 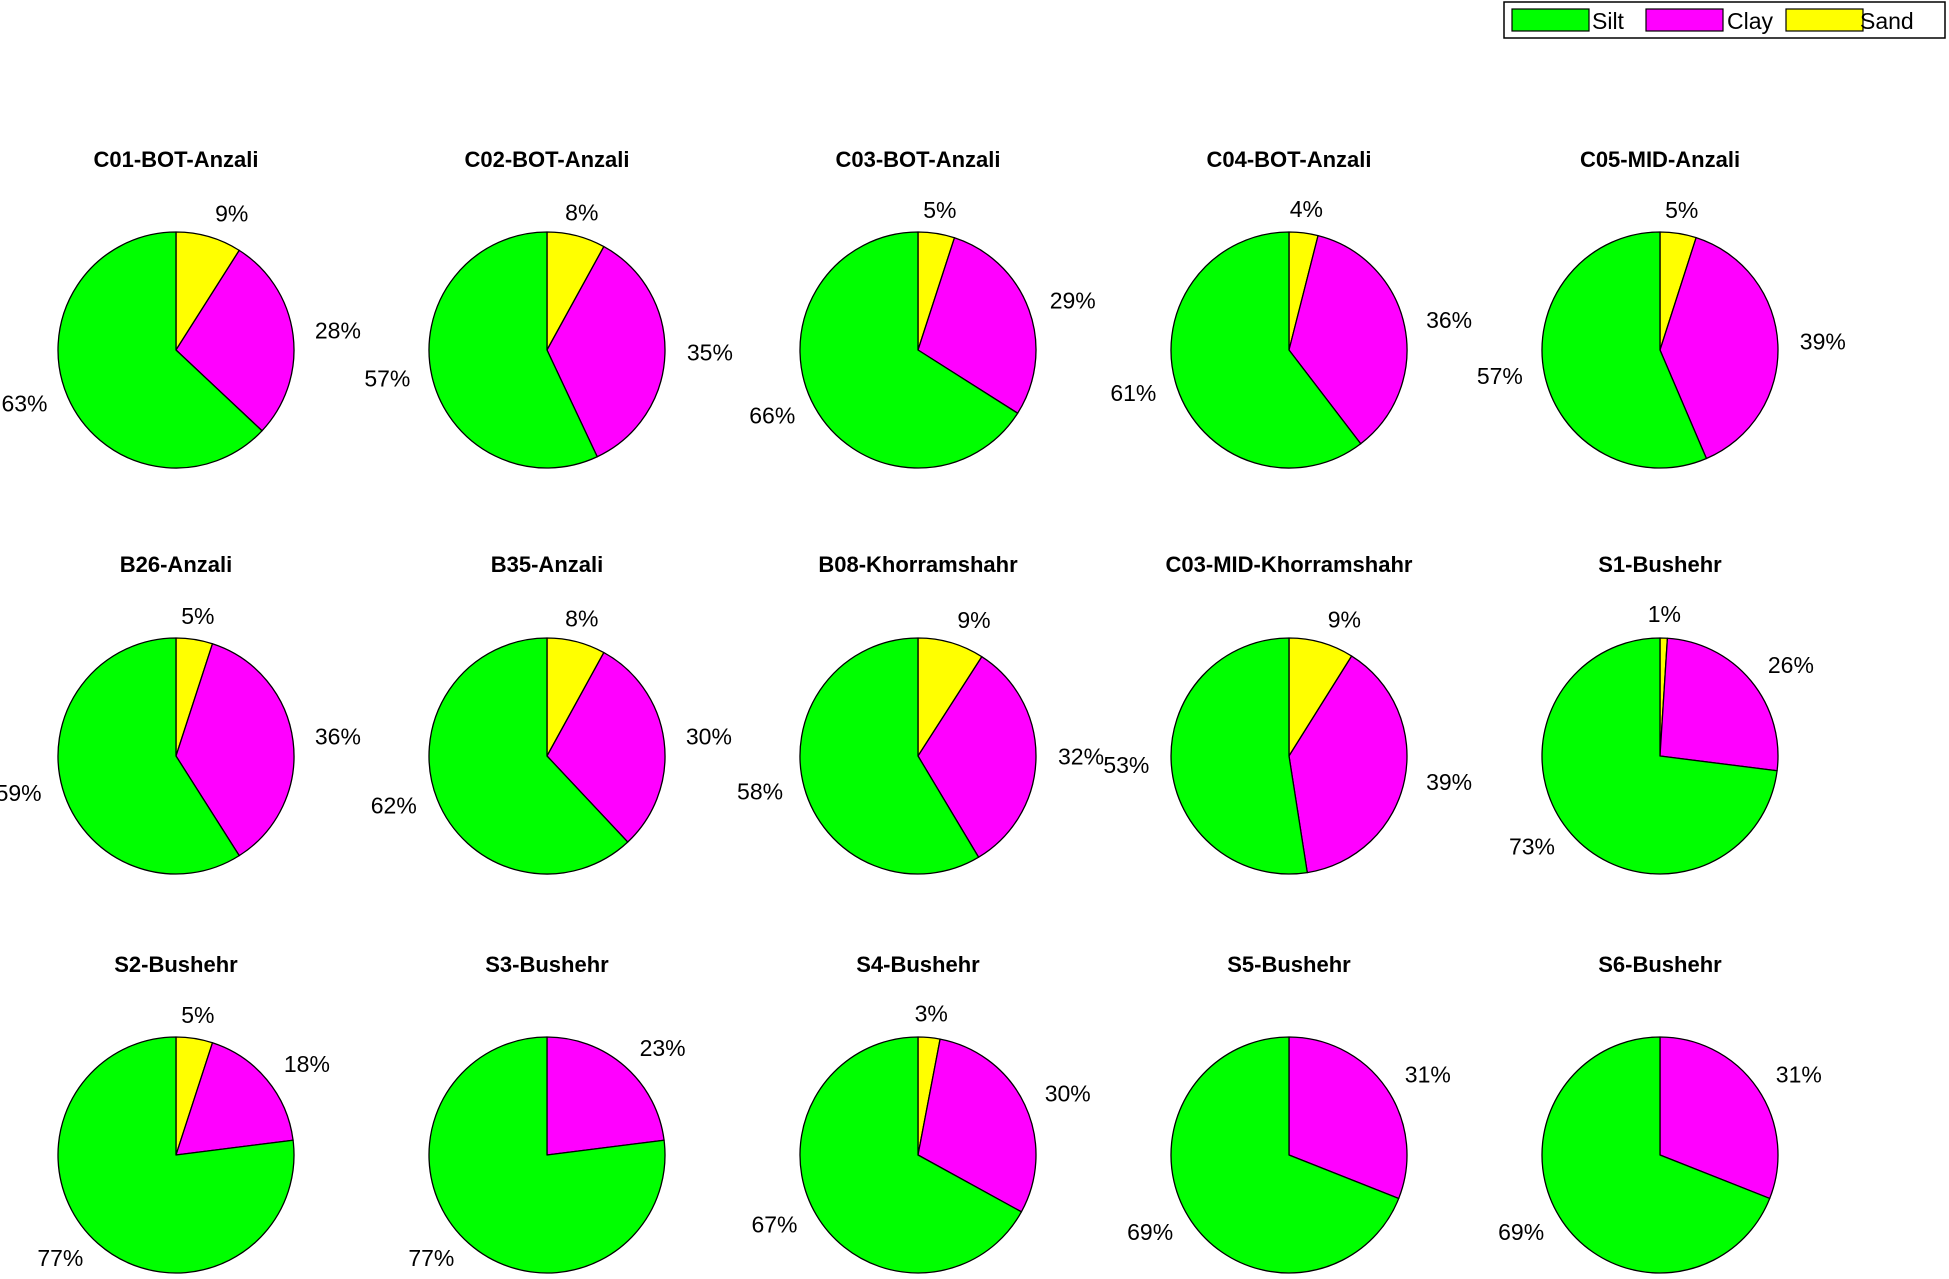 What do you see at coordinates (1550, 20) in the screenshot?
I see `legend-swatch-silt` at bounding box center [1550, 20].